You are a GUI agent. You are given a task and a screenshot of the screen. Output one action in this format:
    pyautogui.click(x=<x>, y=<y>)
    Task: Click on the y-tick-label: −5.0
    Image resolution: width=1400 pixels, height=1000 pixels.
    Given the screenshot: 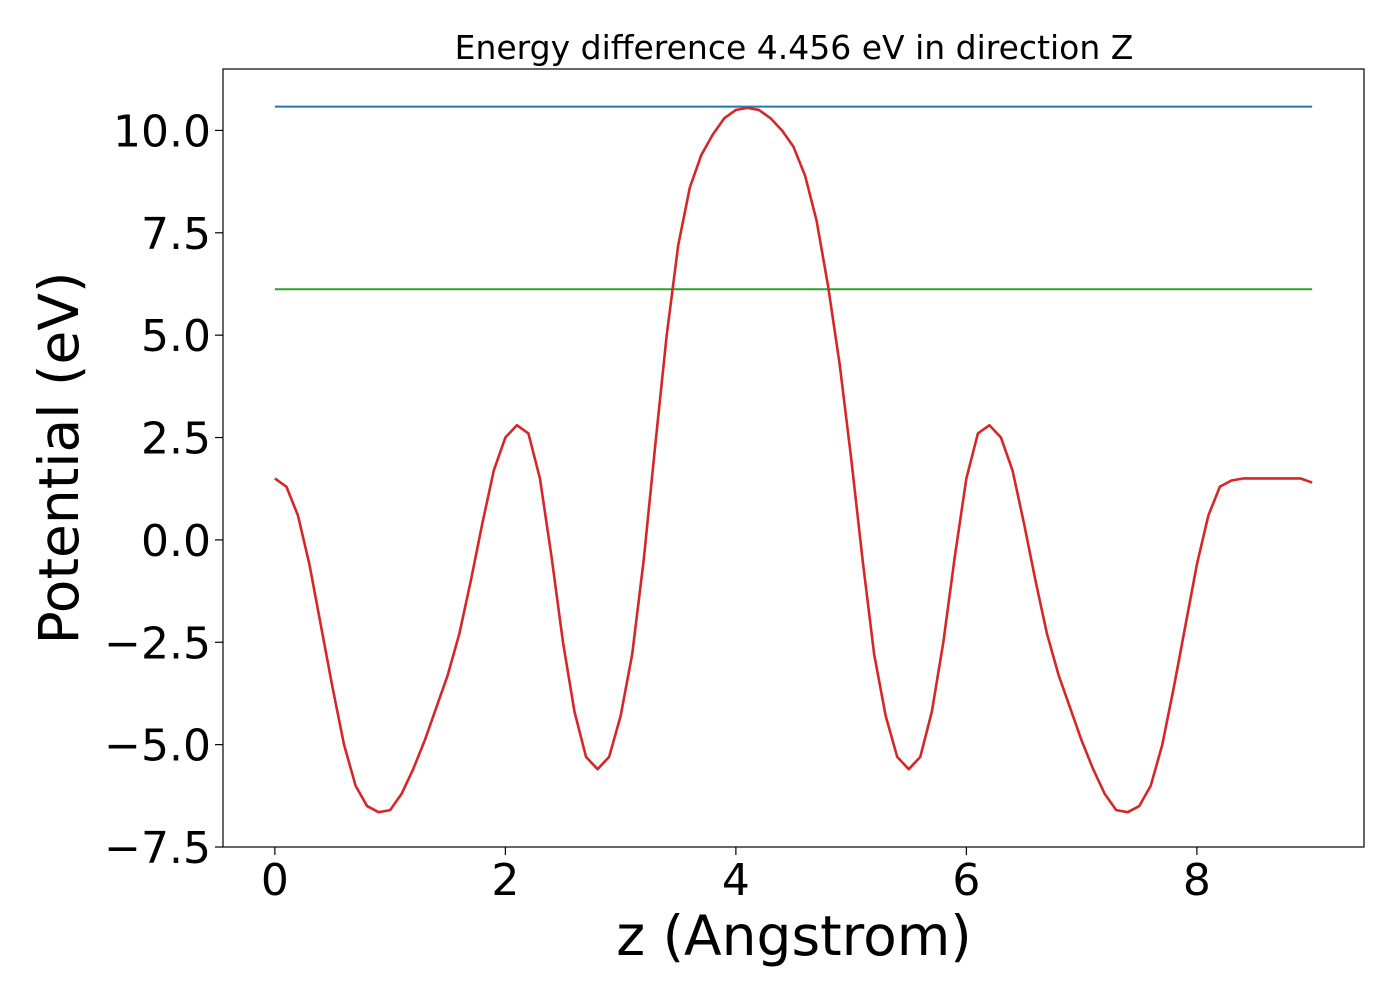 What is the action you would take?
    pyautogui.click(x=157, y=746)
    